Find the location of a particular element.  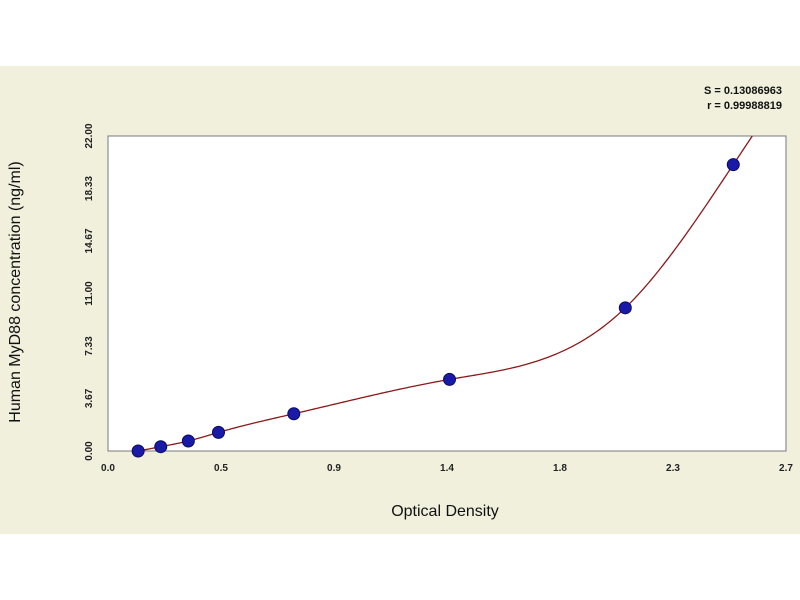

y-tick-label: 7.33 is located at coordinates (89, 346).